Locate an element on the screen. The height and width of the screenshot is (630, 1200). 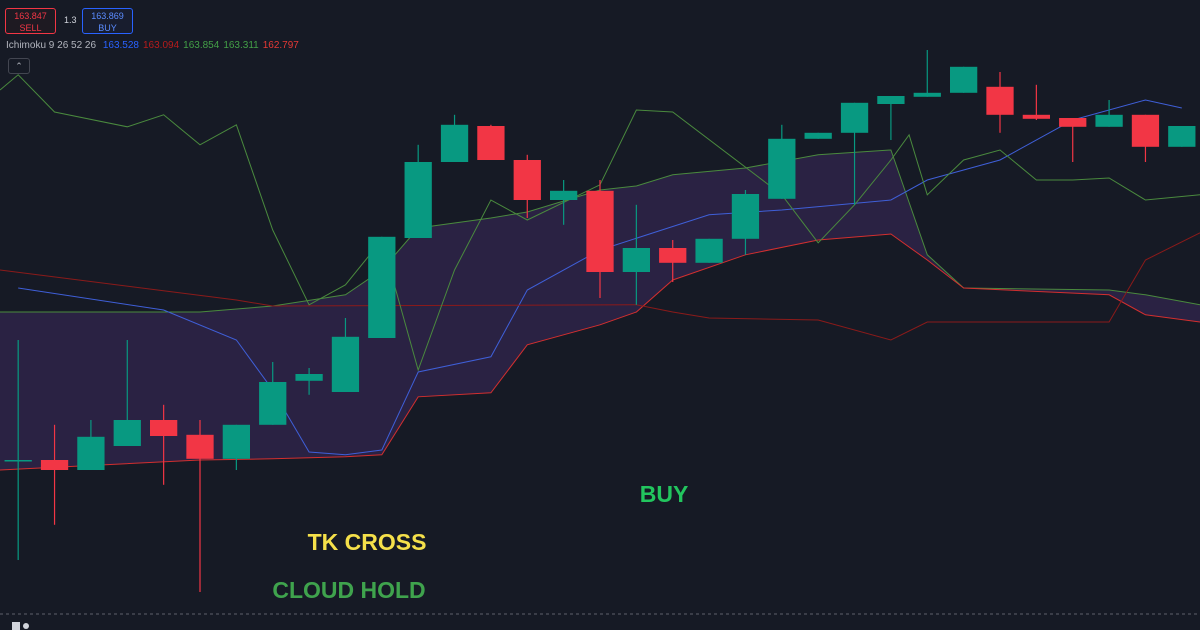
buy-price: 163.869 is located at coordinates (107, 16).